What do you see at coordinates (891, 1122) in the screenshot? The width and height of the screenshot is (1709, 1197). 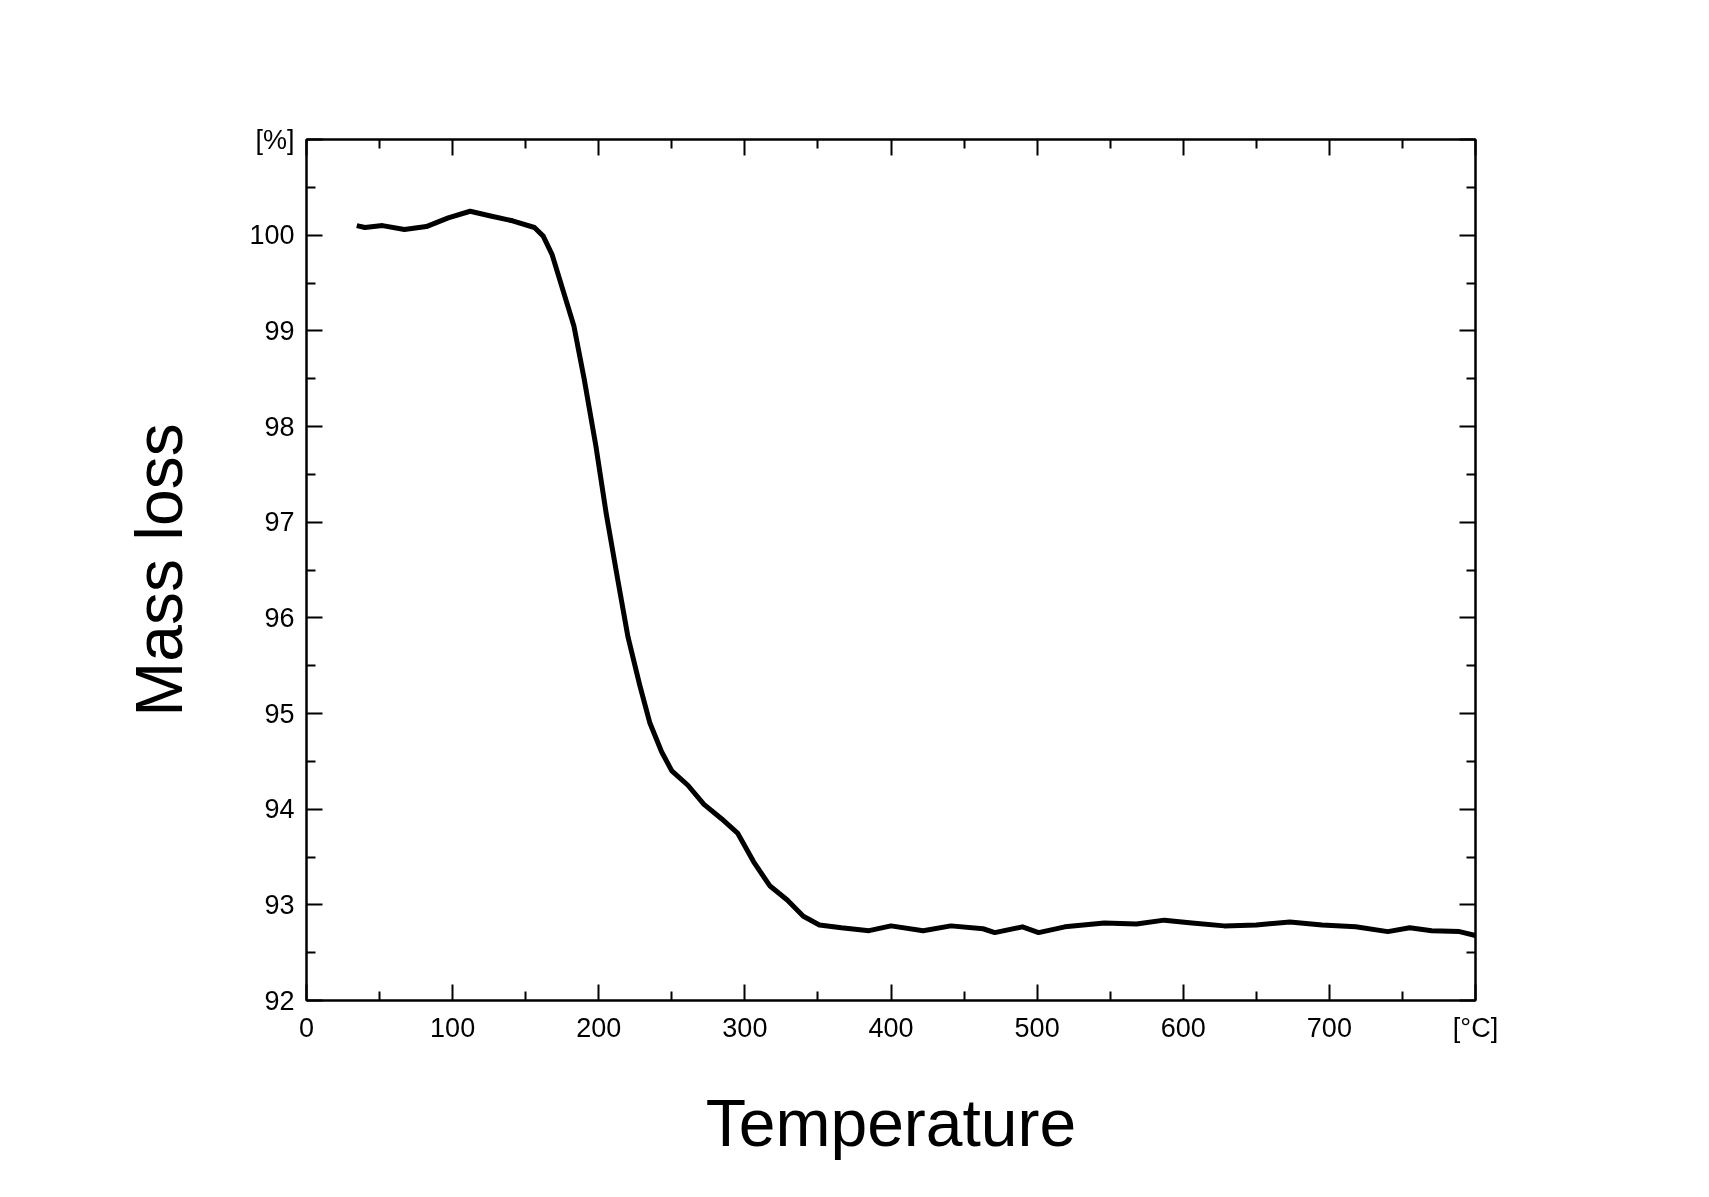 I see `x-axis-title: Temperature` at bounding box center [891, 1122].